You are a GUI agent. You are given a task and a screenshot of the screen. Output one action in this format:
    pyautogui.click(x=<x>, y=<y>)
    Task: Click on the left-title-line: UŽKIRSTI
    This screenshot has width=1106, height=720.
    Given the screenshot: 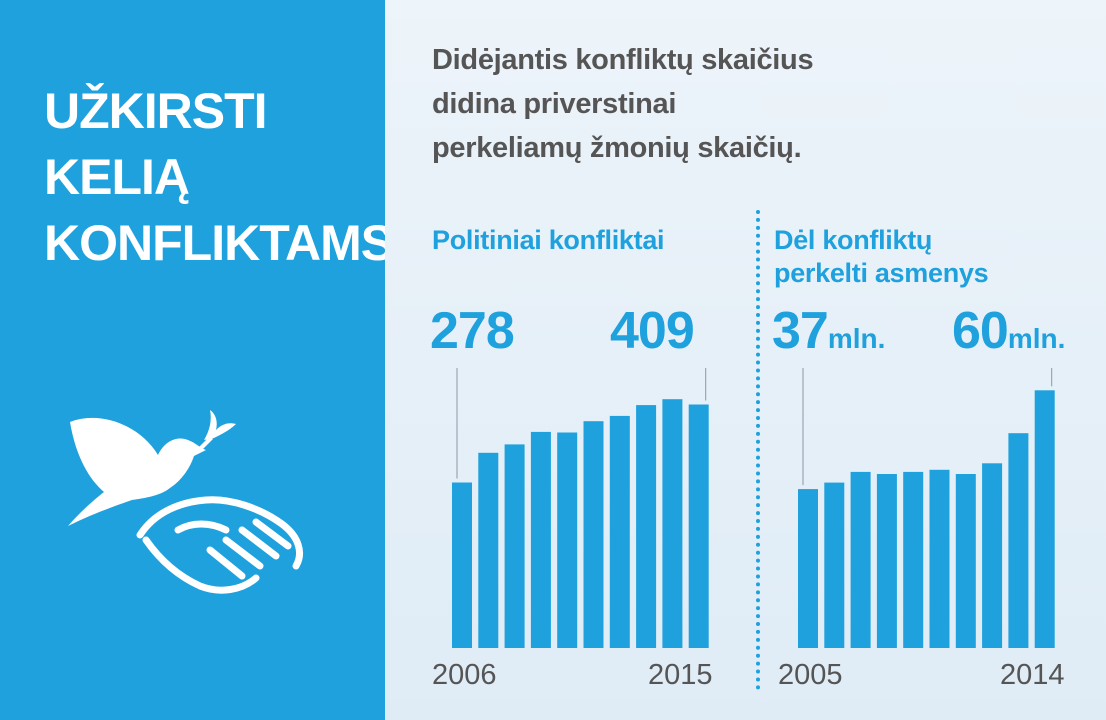 What is the action you would take?
    pyautogui.click(x=156, y=111)
    